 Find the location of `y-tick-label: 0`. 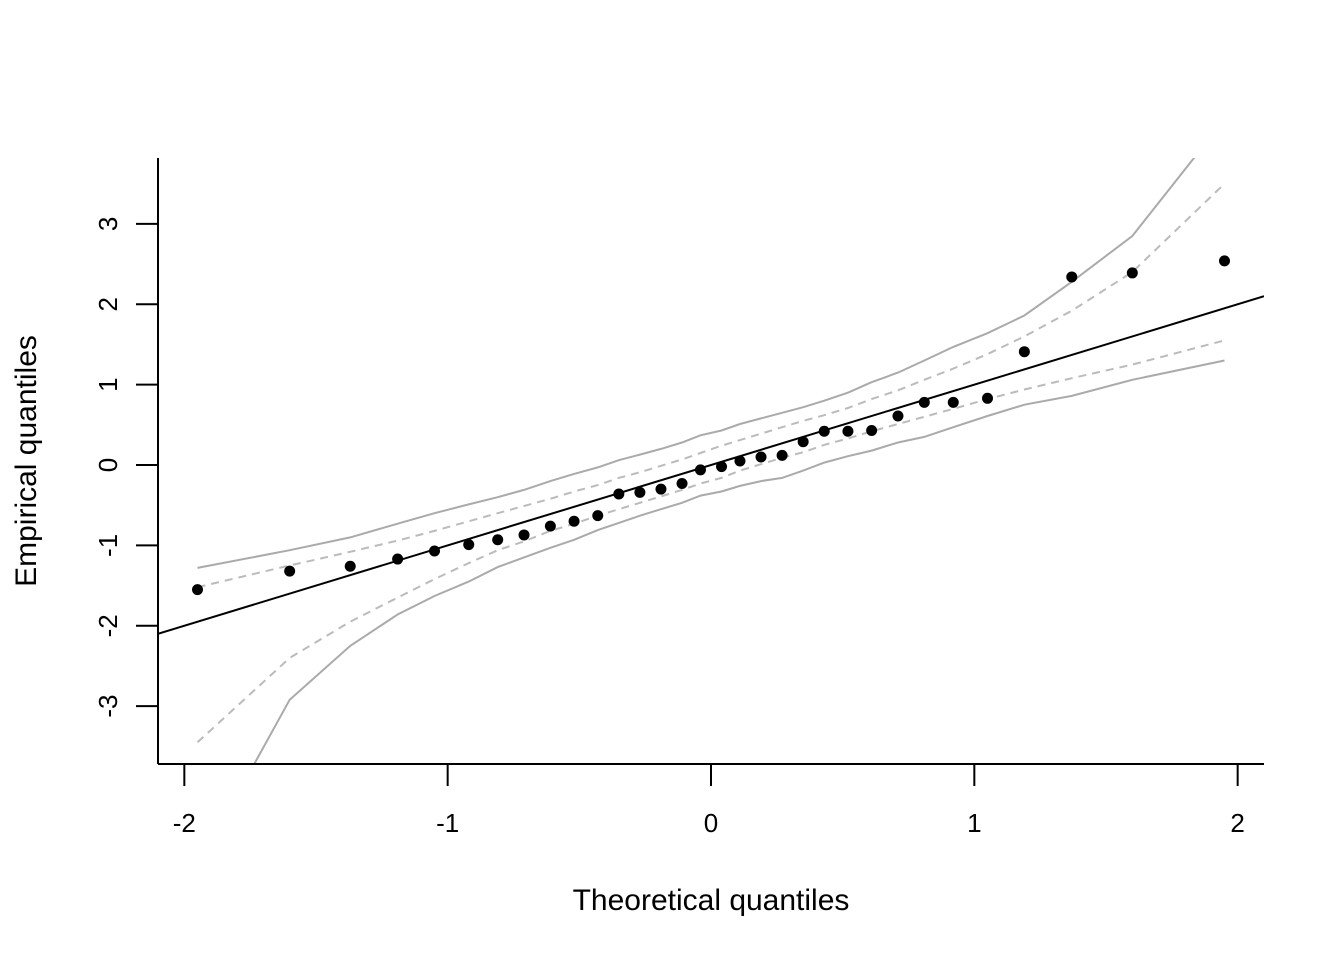

y-tick-label: 0 is located at coordinates (108, 465).